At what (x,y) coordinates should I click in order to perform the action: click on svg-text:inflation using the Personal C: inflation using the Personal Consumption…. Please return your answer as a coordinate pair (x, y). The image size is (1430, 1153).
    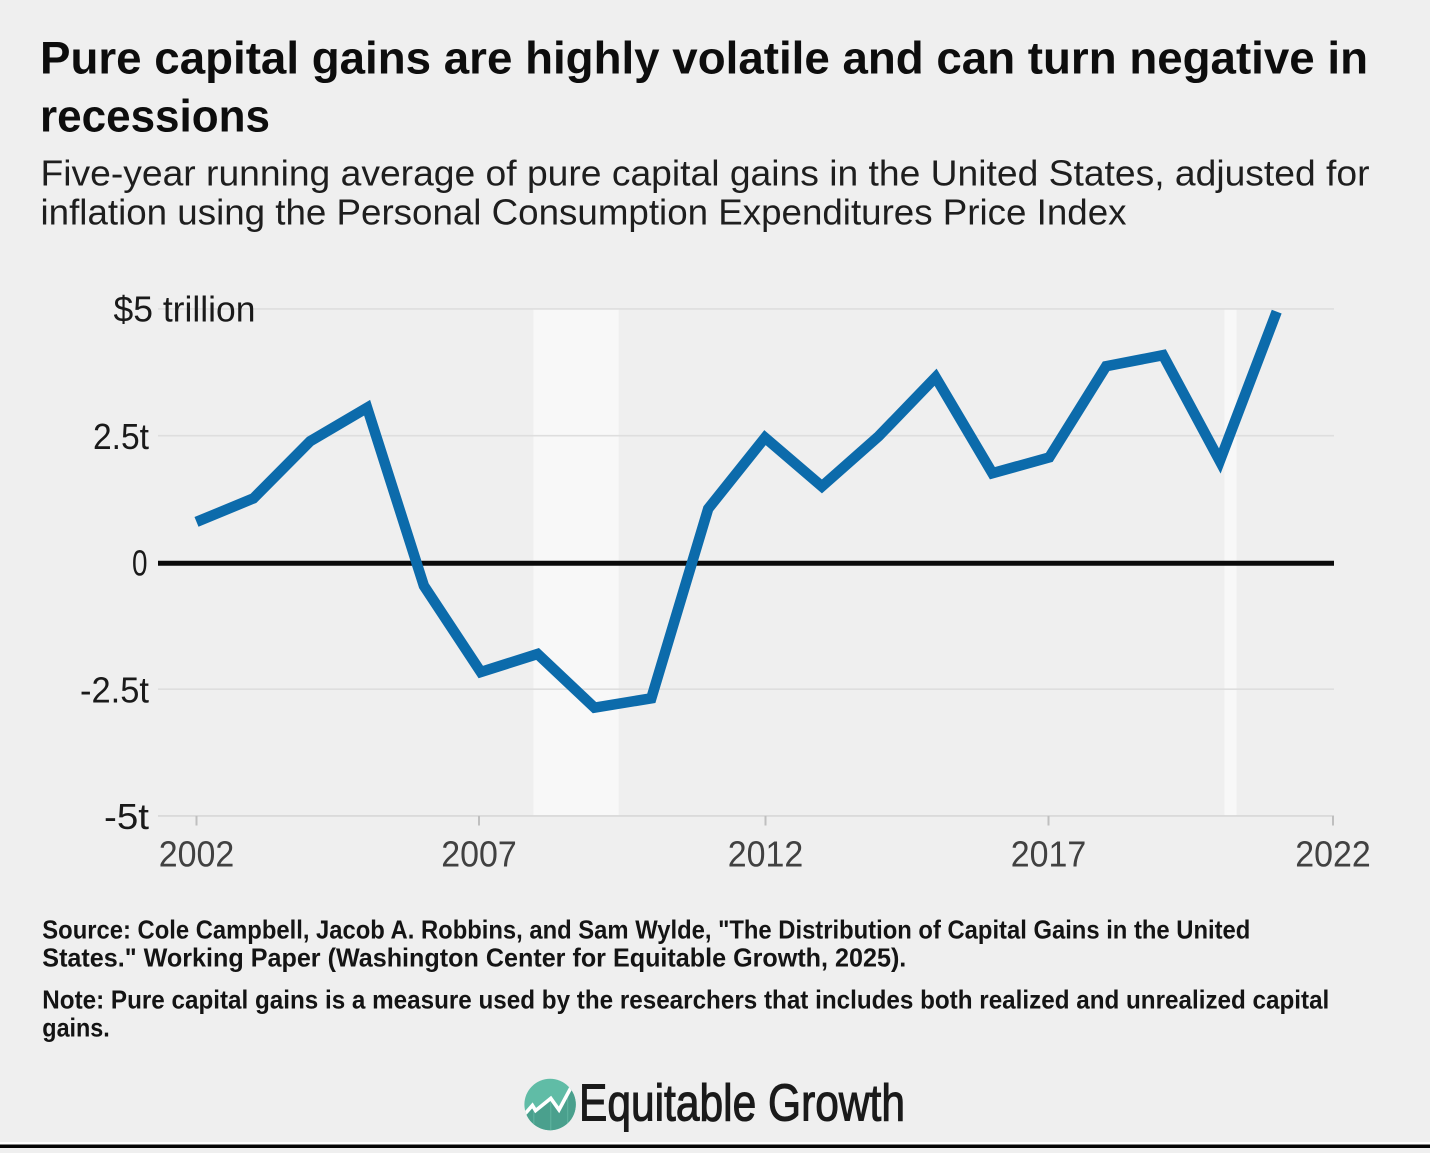
    Looking at the image, I should click on (584, 211).